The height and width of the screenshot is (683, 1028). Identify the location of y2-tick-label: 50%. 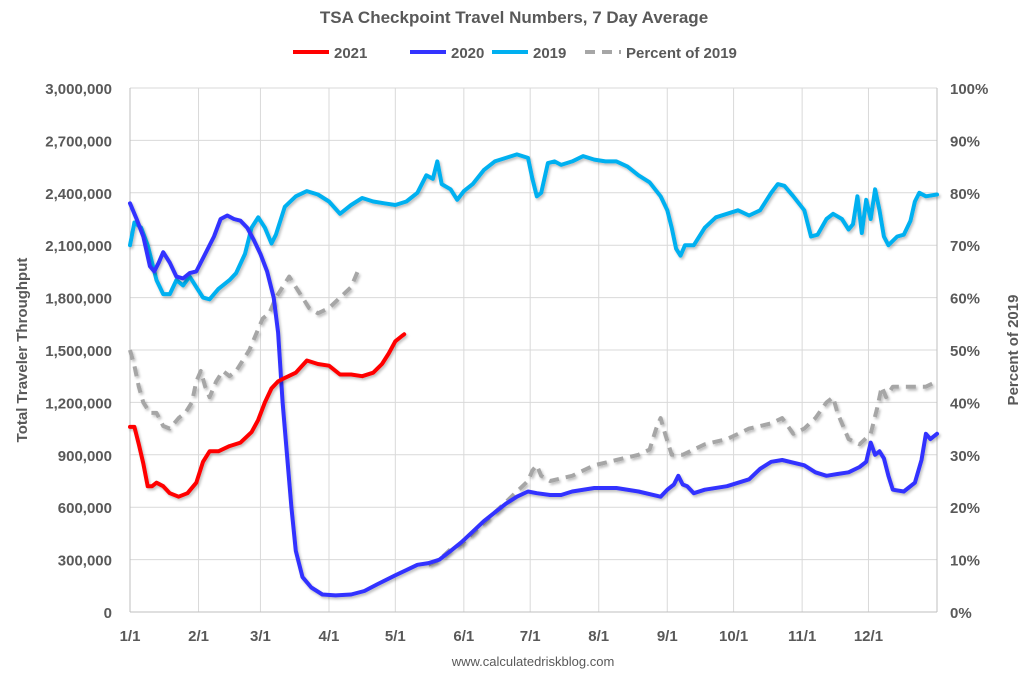
(965, 351).